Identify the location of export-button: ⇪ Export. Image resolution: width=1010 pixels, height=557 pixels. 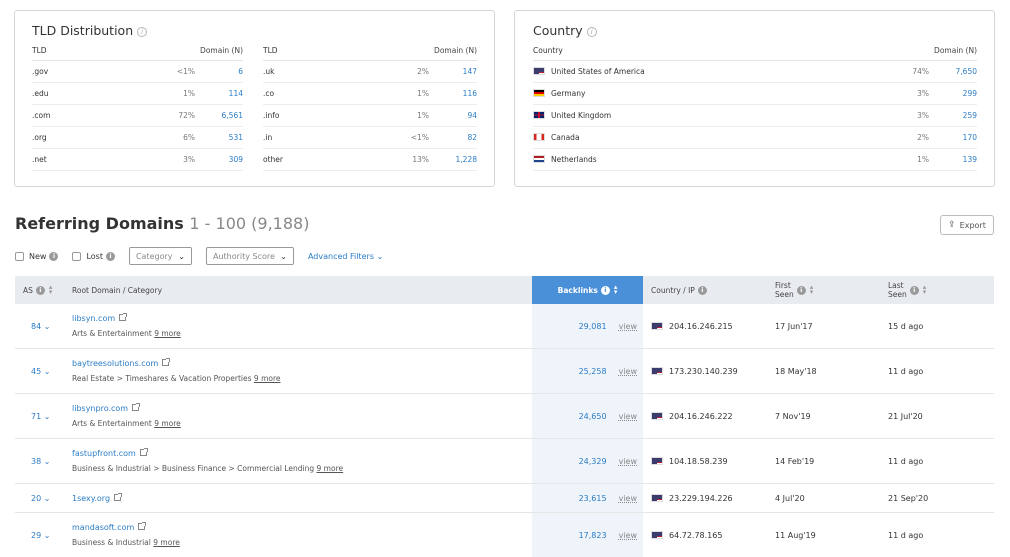
(967, 225).